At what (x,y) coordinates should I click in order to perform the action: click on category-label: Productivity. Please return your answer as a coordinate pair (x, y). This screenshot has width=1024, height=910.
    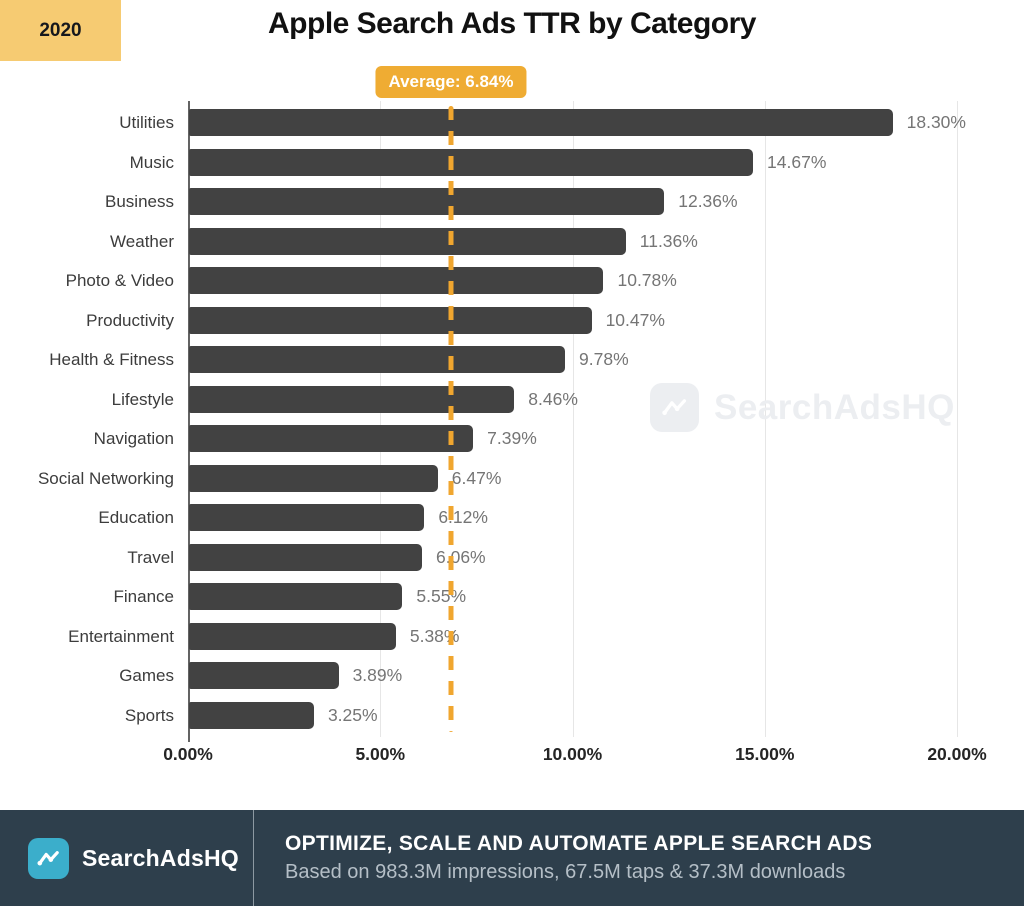
    Looking at the image, I should click on (130, 320).